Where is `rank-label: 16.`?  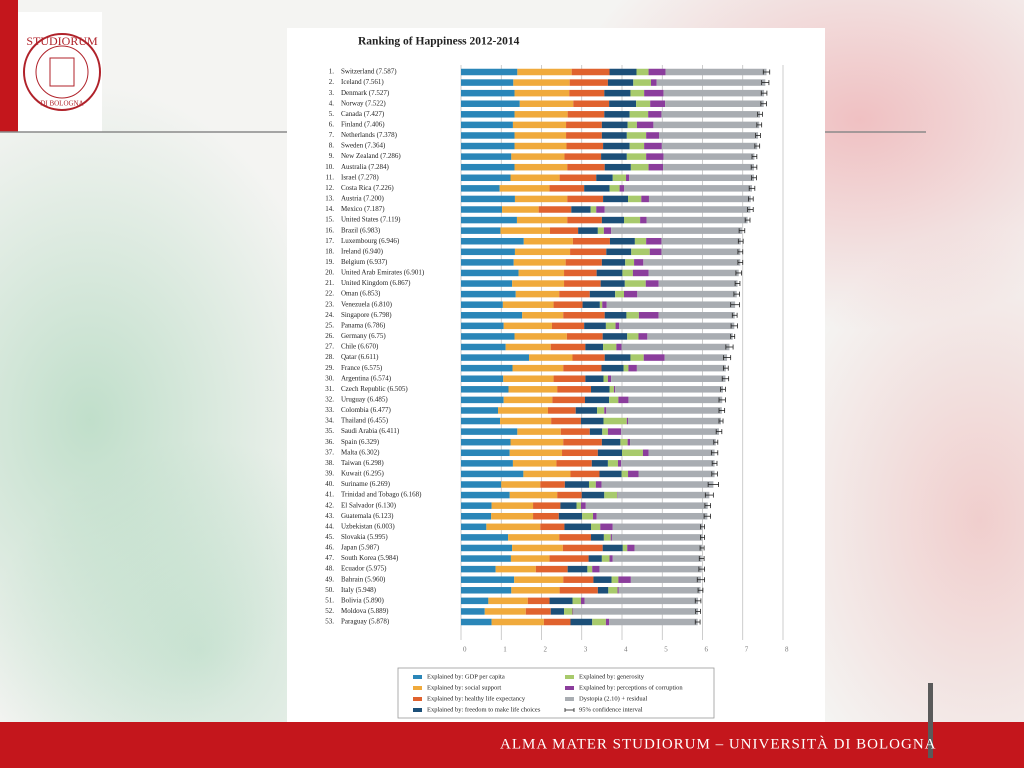
rank-label: 16. is located at coordinates (329, 230).